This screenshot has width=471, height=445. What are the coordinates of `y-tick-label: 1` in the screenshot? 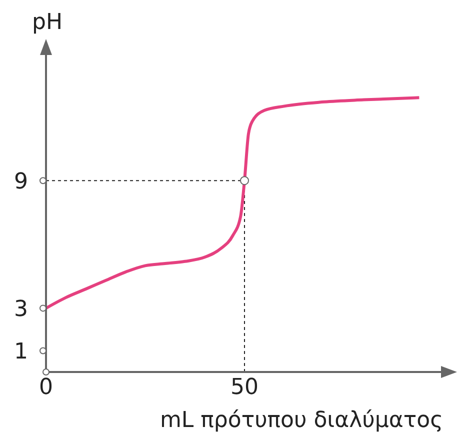 It's located at (21, 352).